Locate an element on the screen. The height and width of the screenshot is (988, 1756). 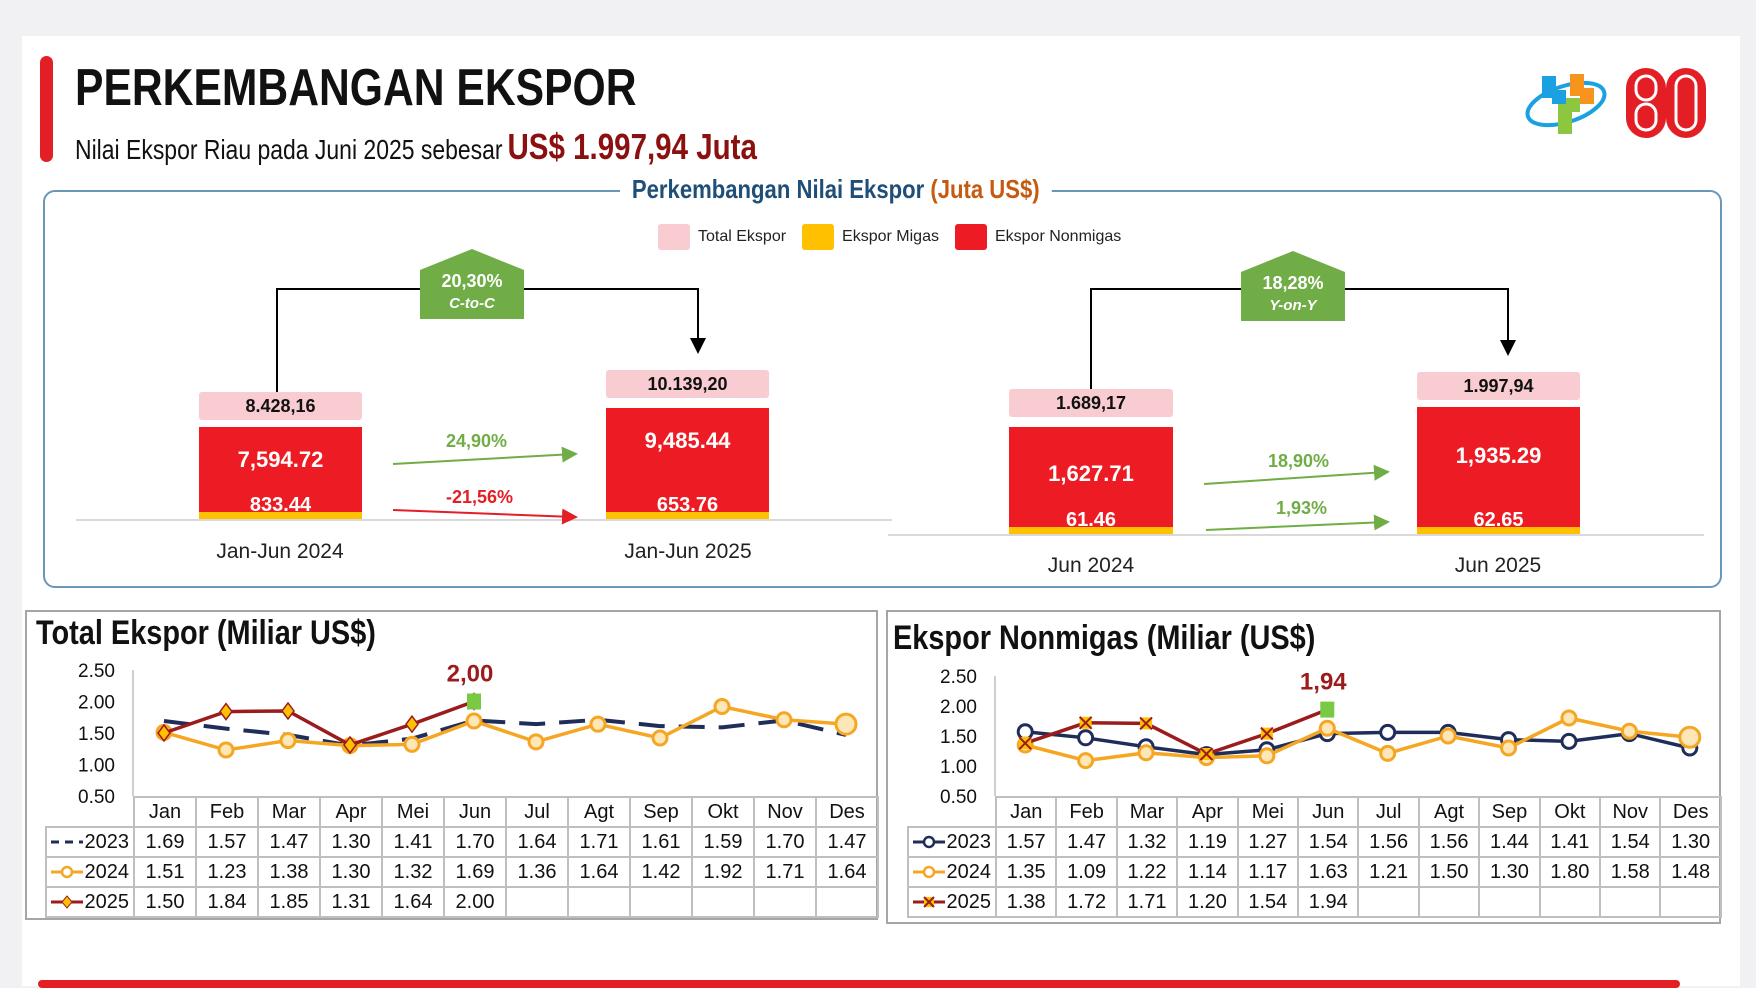
table-cell: 1.41 is located at coordinates (413, 842).